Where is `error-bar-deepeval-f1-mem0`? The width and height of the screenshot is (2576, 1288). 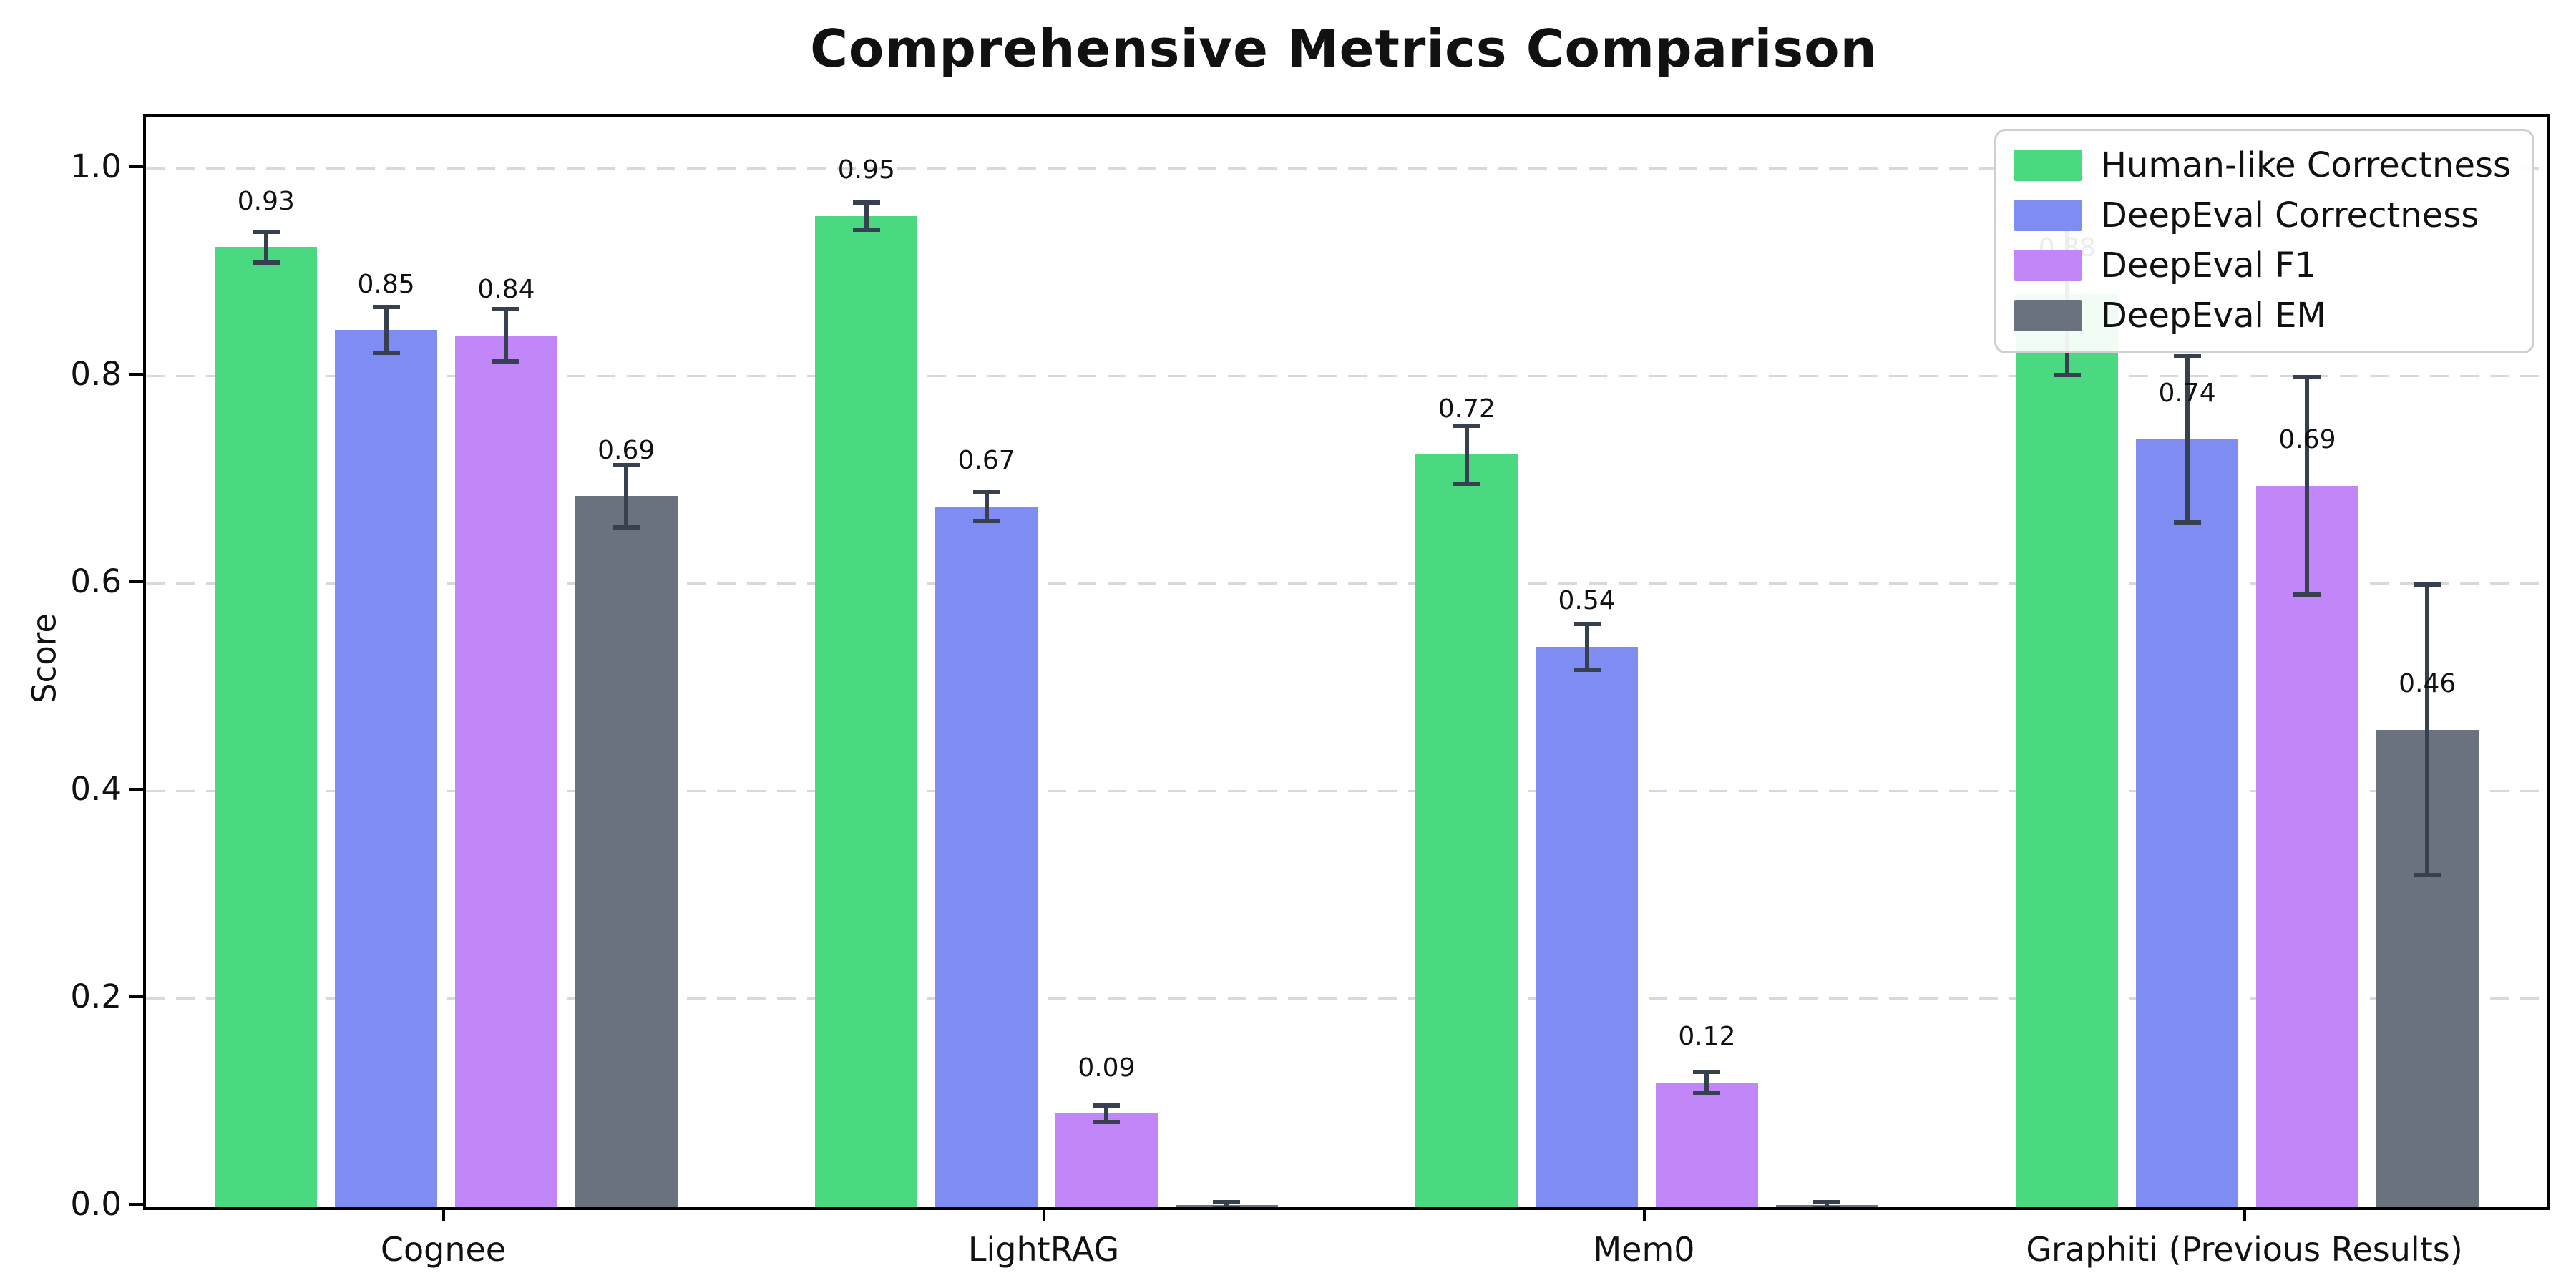 error-bar-deepeval-f1-mem0 is located at coordinates (1707, 1082).